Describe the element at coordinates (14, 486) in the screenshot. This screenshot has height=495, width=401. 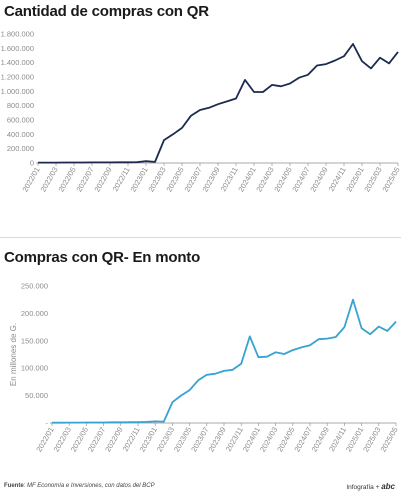
I see `source-label: Fuente` at that location.